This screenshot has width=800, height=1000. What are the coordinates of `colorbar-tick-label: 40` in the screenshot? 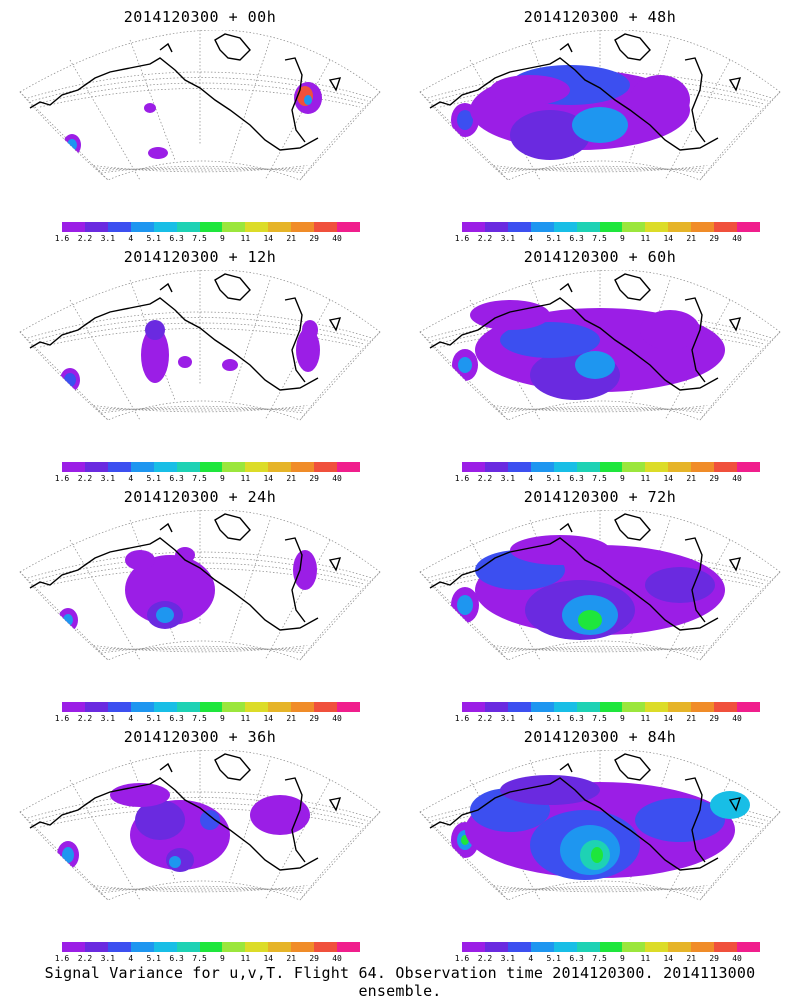 It's located at (337, 238).